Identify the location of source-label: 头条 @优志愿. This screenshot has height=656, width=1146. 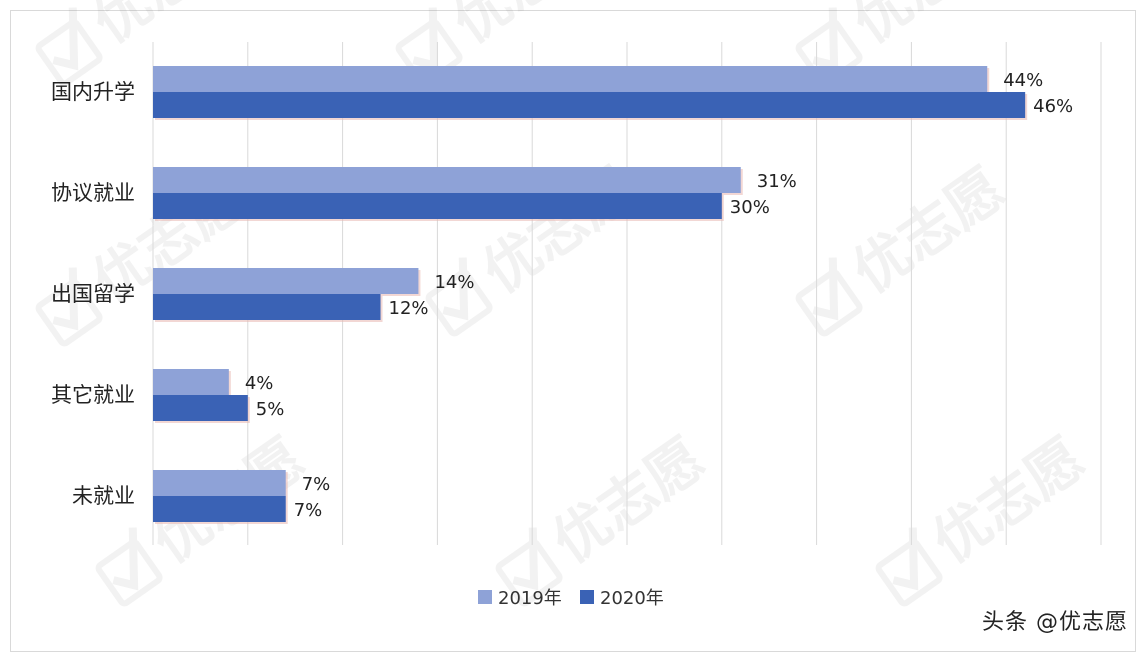
(1055, 622).